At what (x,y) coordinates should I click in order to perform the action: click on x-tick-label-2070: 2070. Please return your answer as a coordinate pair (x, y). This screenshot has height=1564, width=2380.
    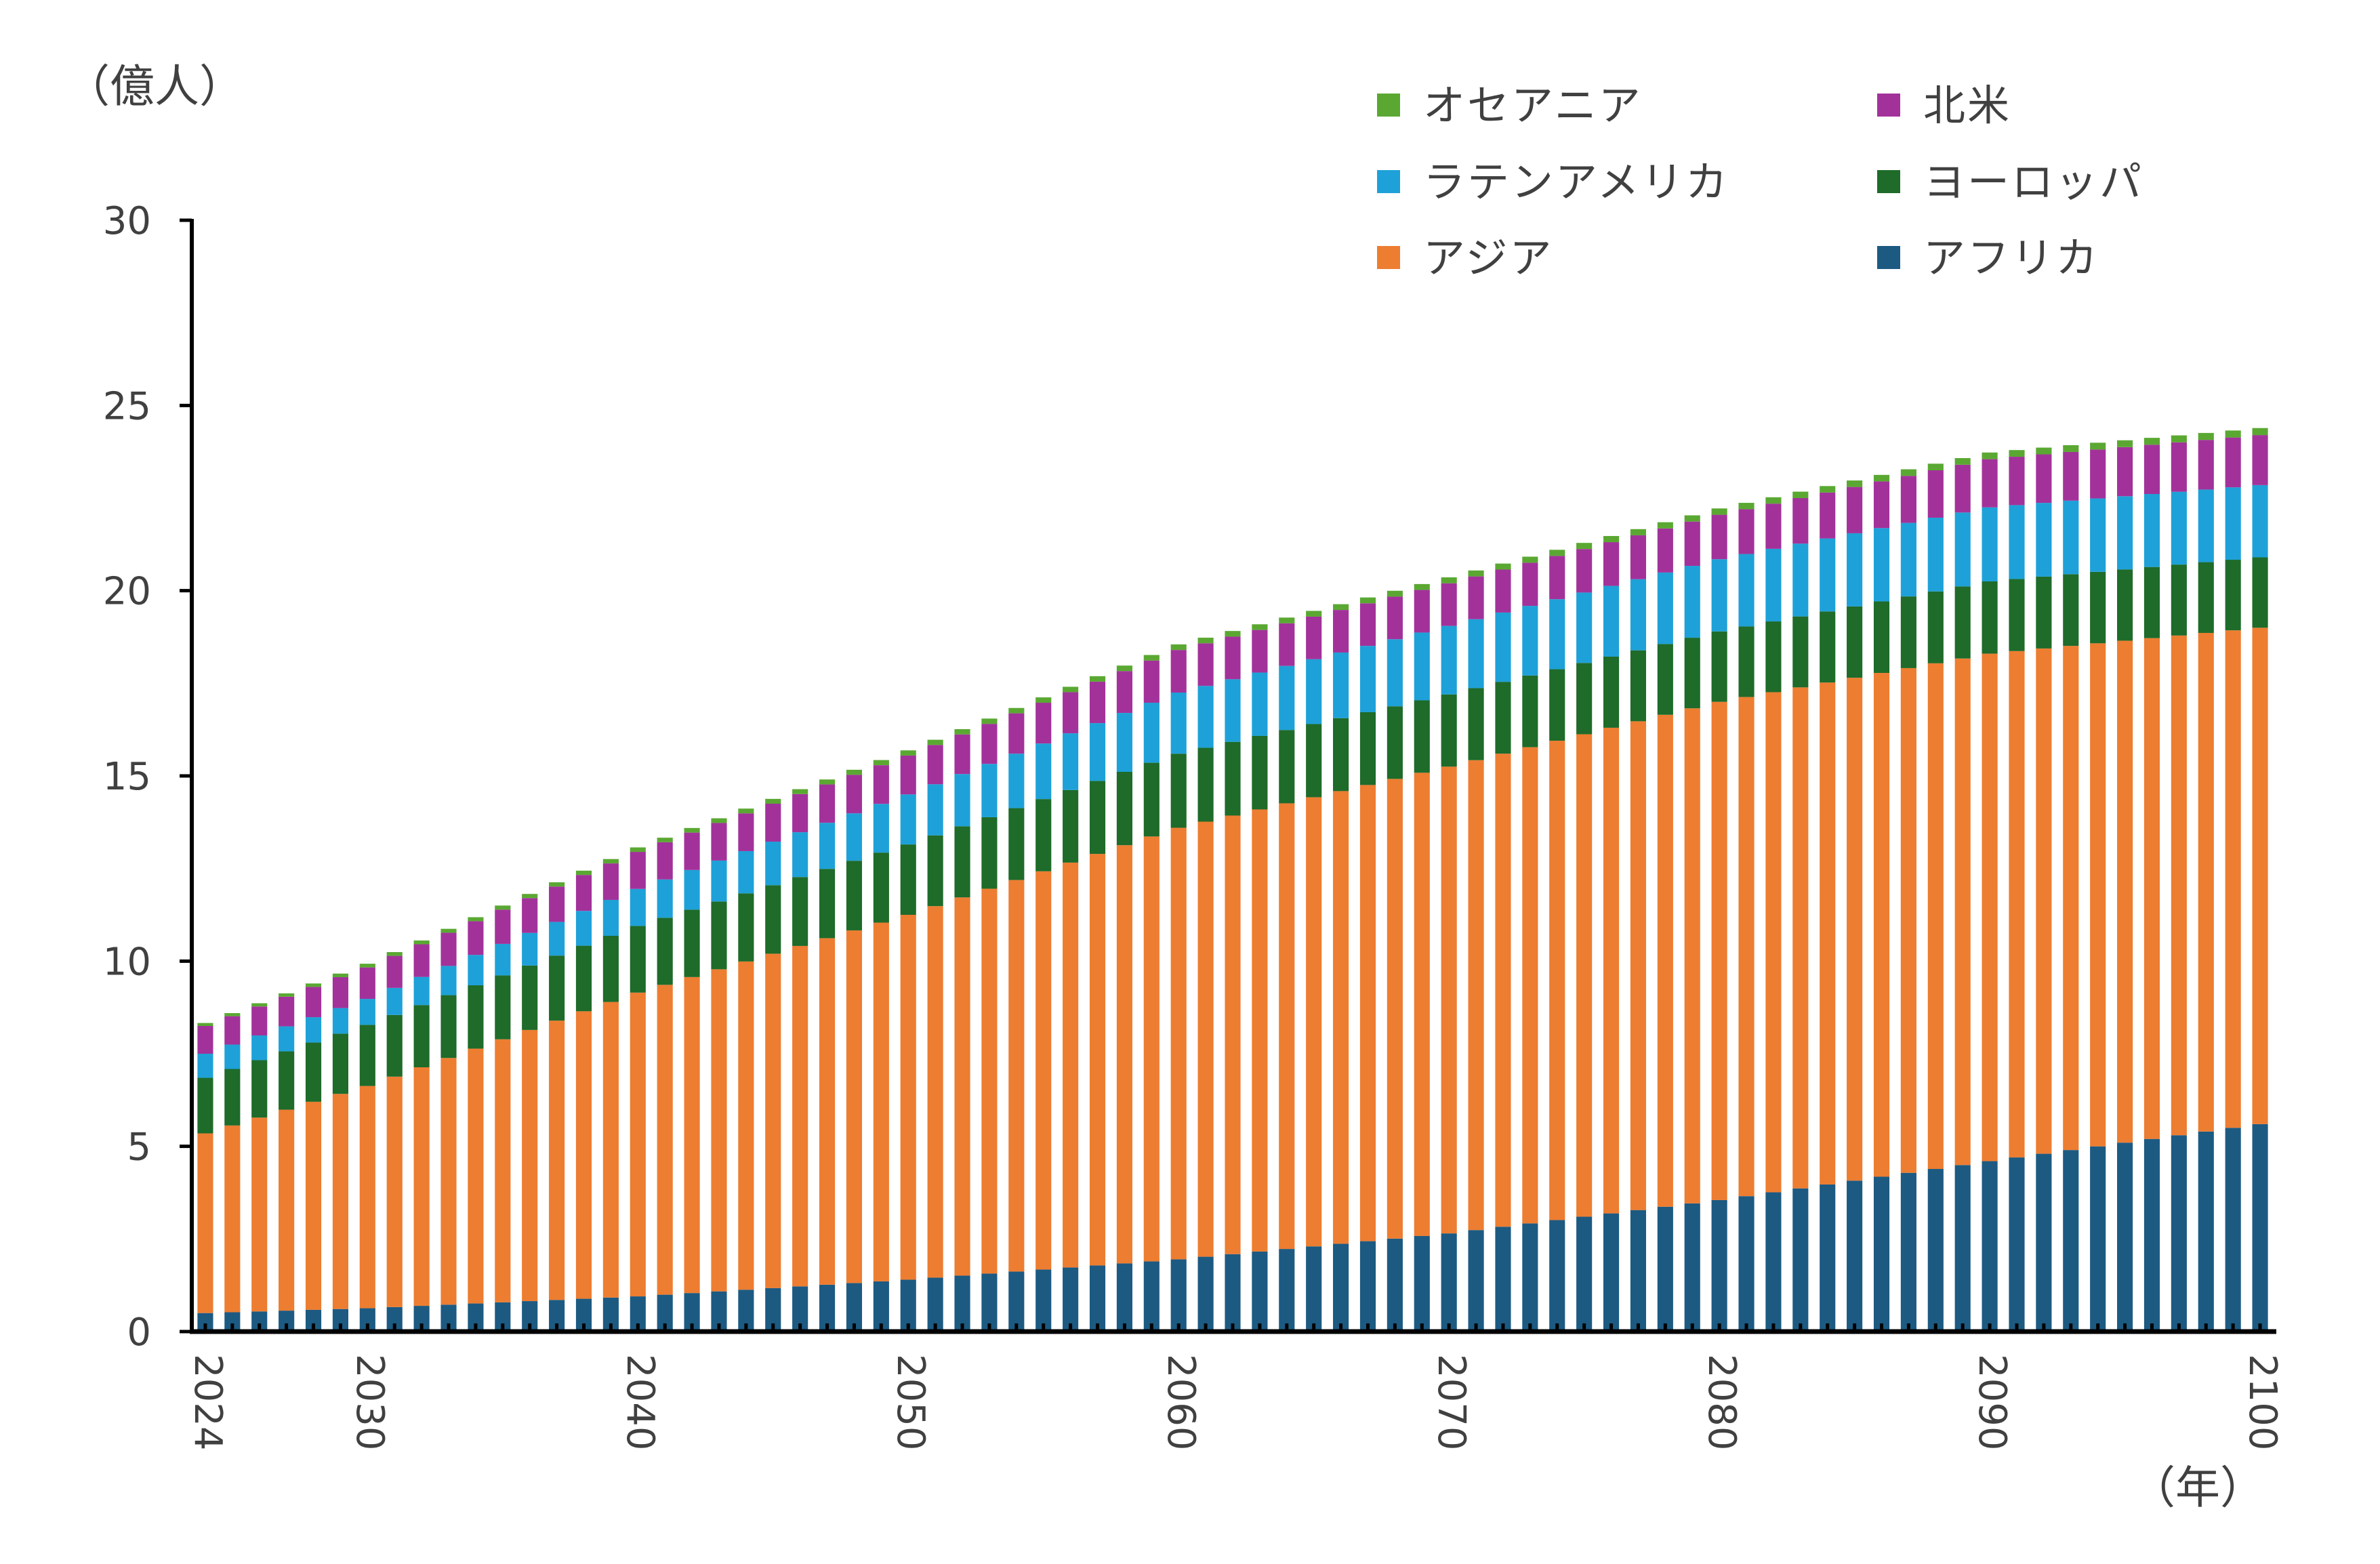
    Looking at the image, I should click on (1451, 1402).